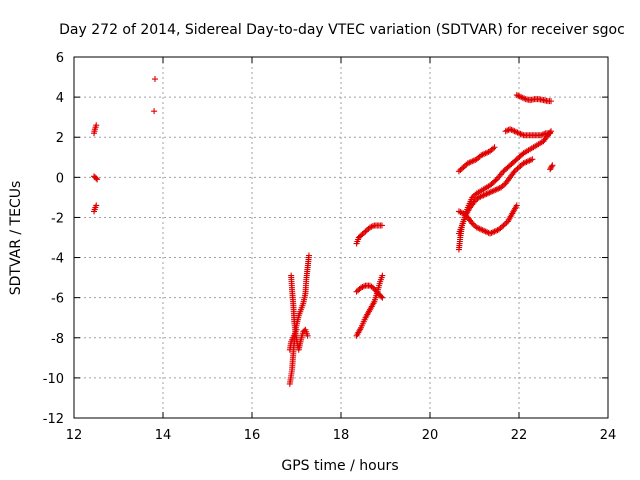 Image resolution: width=640 pixels, height=480 pixels. What do you see at coordinates (57, 259) in the screenshot?
I see `y-tick-label: -4` at bounding box center [57, 259].